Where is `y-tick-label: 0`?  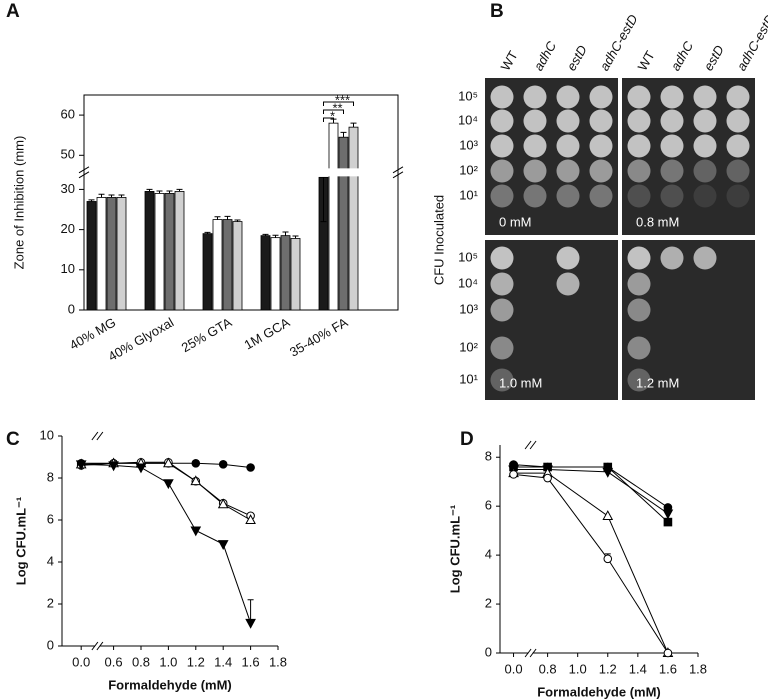 y-tick-label: 0 is located at coordinates (50, 644).